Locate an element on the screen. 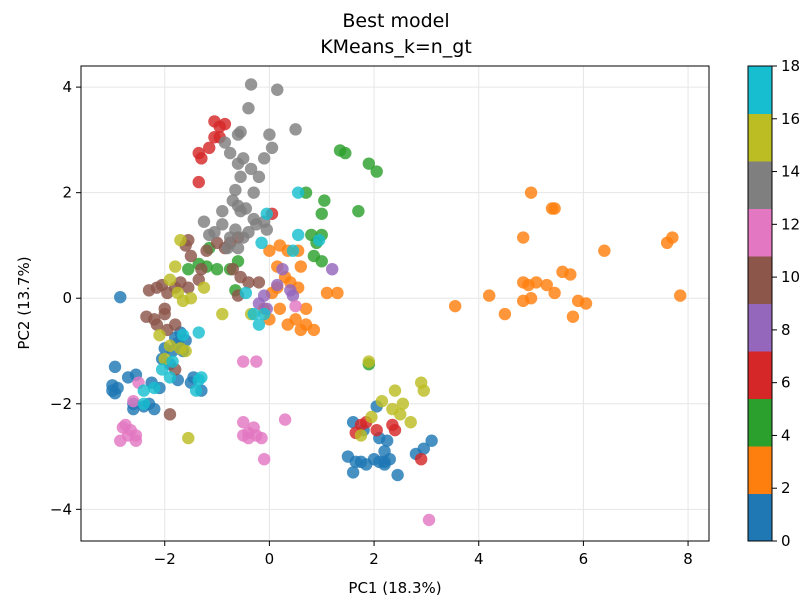 This screenshot has height=603, width=808. colorbar is located at coordinates (760, 303).